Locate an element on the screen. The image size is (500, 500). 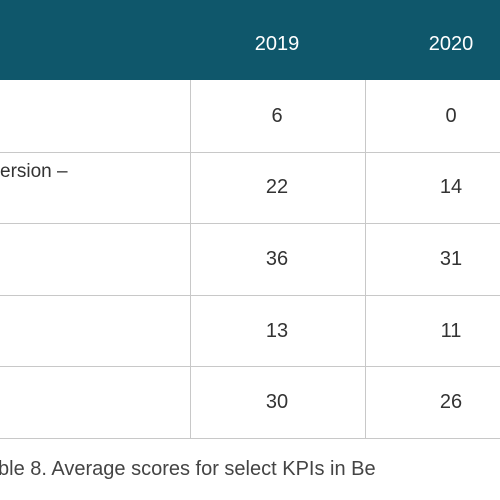
table-cell: 14 is located at coordinates (451, 187).